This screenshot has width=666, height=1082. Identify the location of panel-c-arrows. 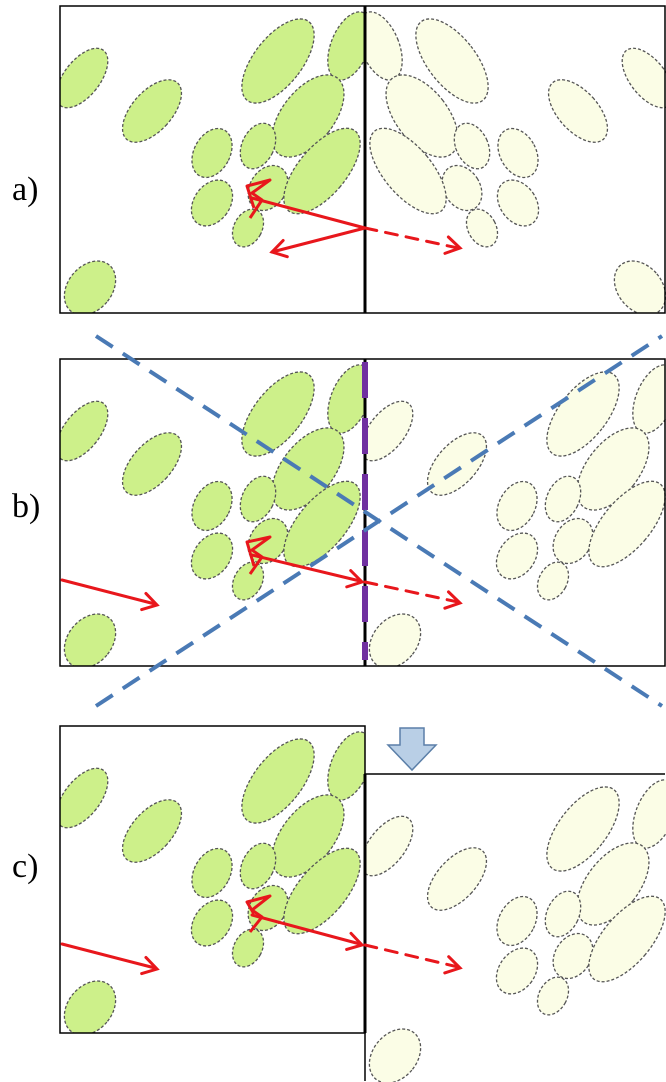
(261, 935).